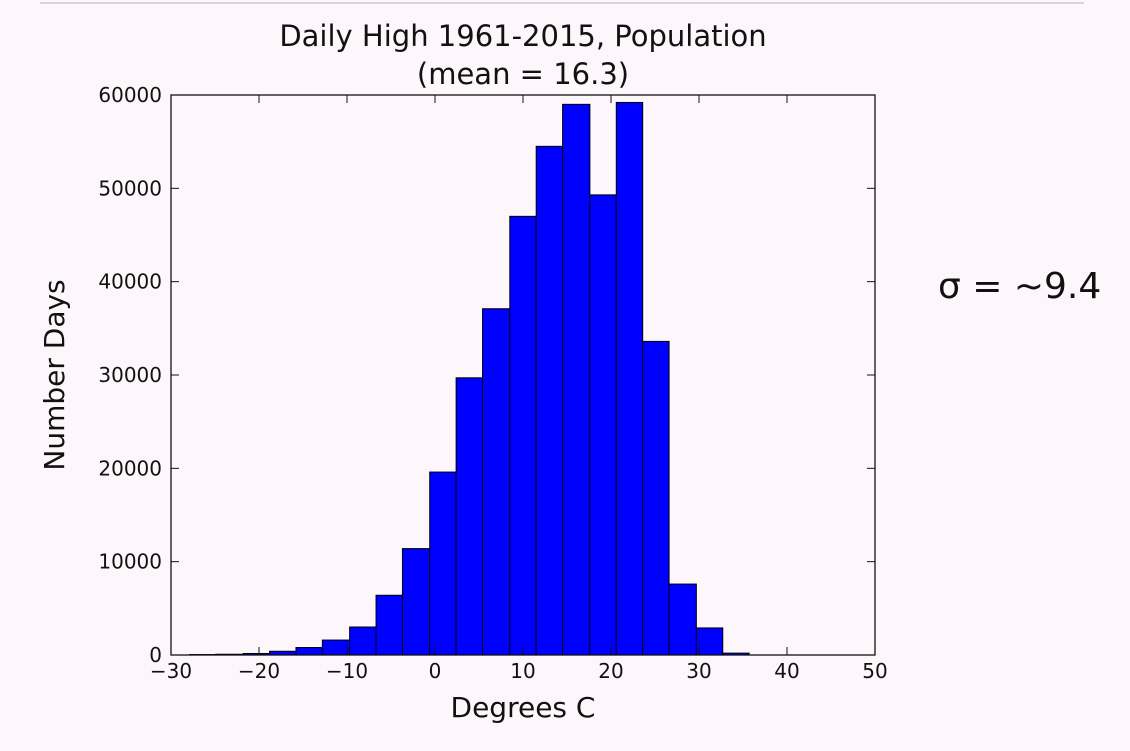  What do you see at coordinates (259, 671) in the screenshot?
I see `x-tick-label: −20` at bounding box center [259, 671].